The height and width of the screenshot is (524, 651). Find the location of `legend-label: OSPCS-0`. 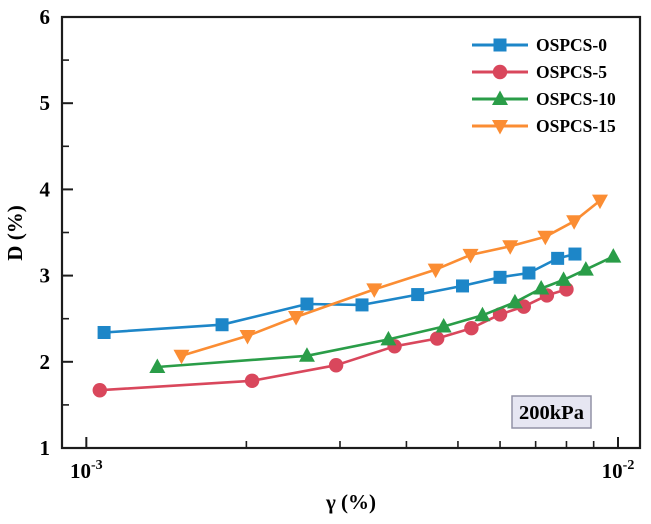

legend-label: OSPCS-0 is located at coordinates (571, 45).